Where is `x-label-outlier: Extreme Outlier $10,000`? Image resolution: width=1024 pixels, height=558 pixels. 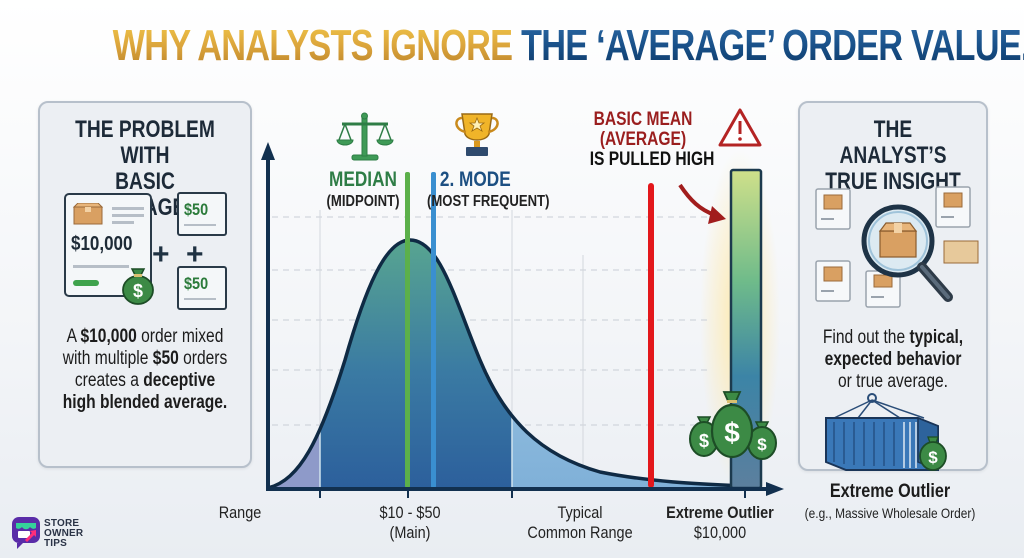
x-label-outlier: Extreme Outlier $10,000 is located at coordinates (720, 522).